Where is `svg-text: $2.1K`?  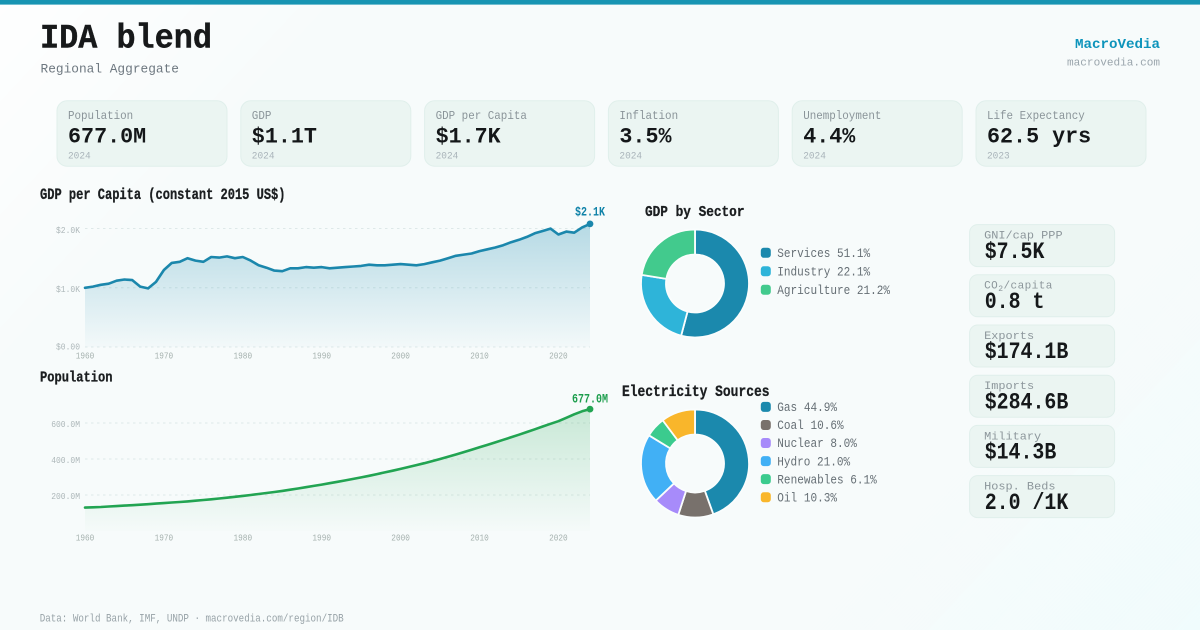
svg-text: $2.1K is located at coordinates (590, 212).